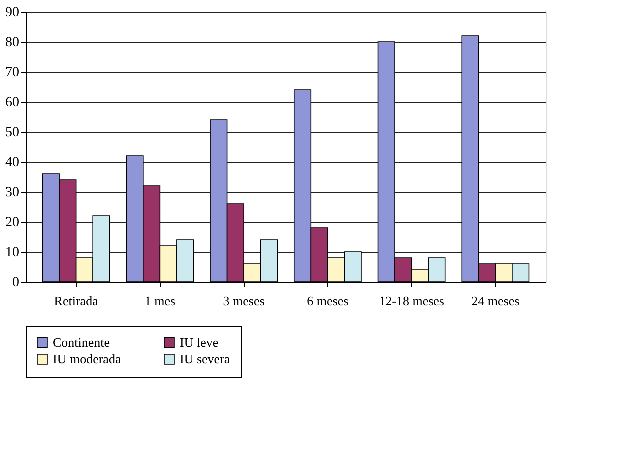  Describe the element at coordinates (411, 301) in the screenshot. I see `x-tick-label: 12-18 meses` at that location.